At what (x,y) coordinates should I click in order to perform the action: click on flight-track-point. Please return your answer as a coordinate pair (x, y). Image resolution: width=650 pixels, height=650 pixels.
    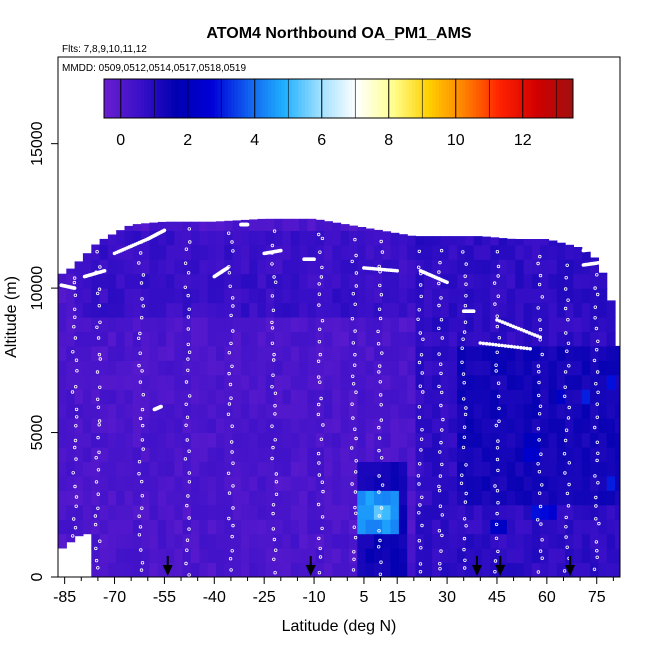
    Looking at the image, I should click on (161, 406).